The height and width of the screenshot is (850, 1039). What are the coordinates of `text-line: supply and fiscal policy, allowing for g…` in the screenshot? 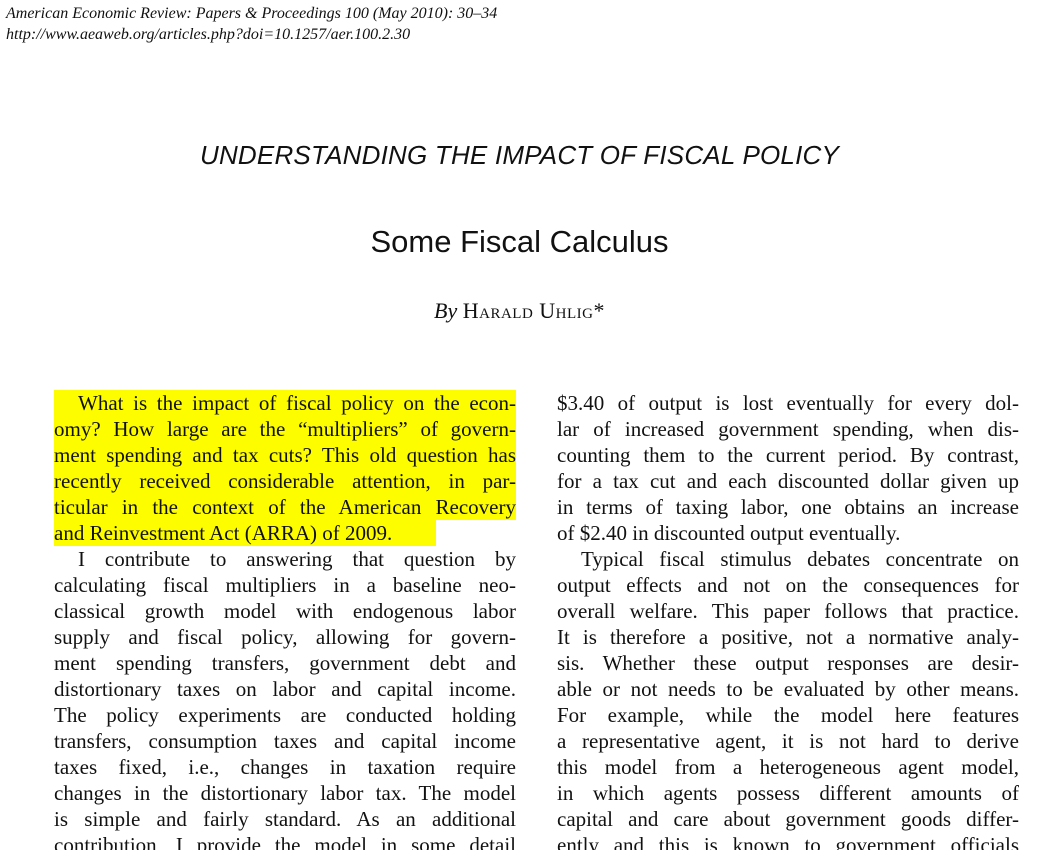 It's located at (285, 637).